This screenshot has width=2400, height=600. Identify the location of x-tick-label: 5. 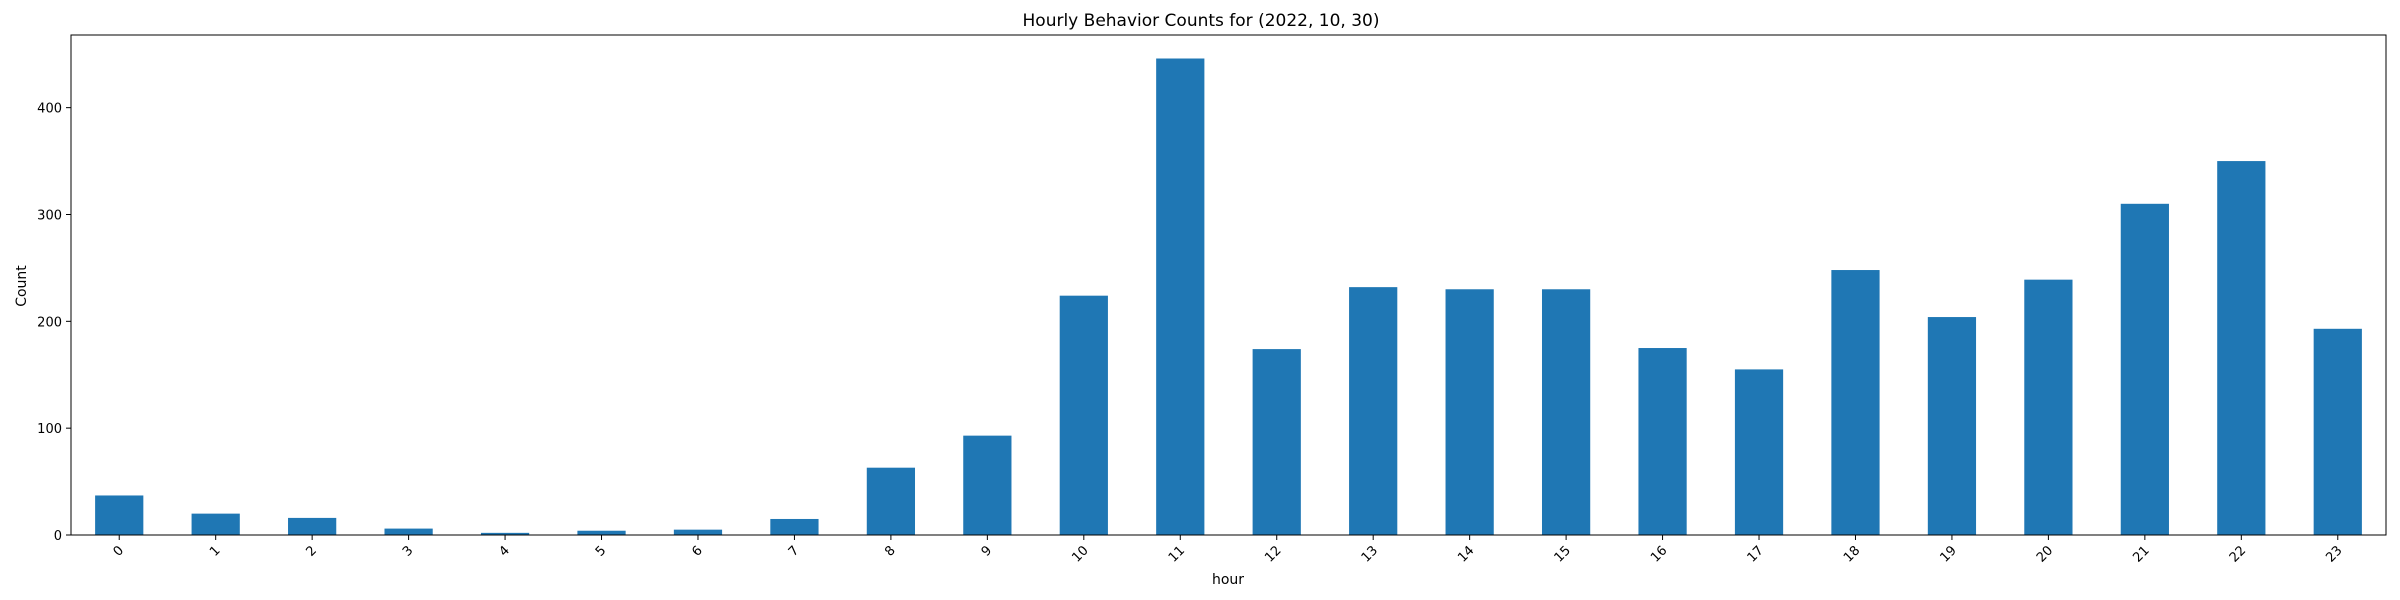
(601, 551).